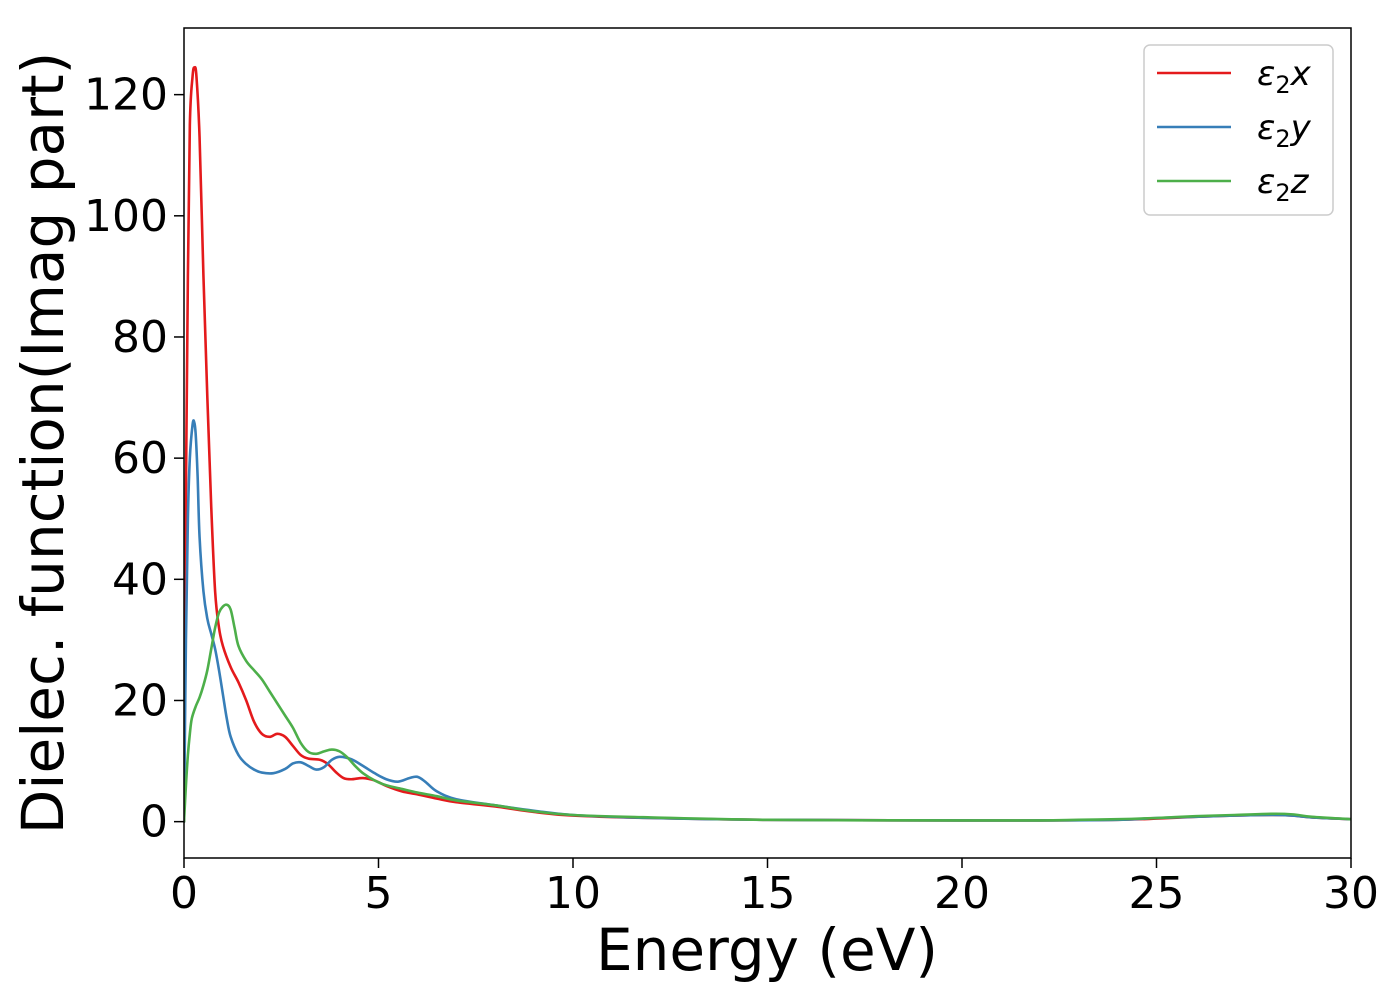  Describe the element at coordinates (962, 893) in the screenshot. I see `x-tick-label: 20` at that location.